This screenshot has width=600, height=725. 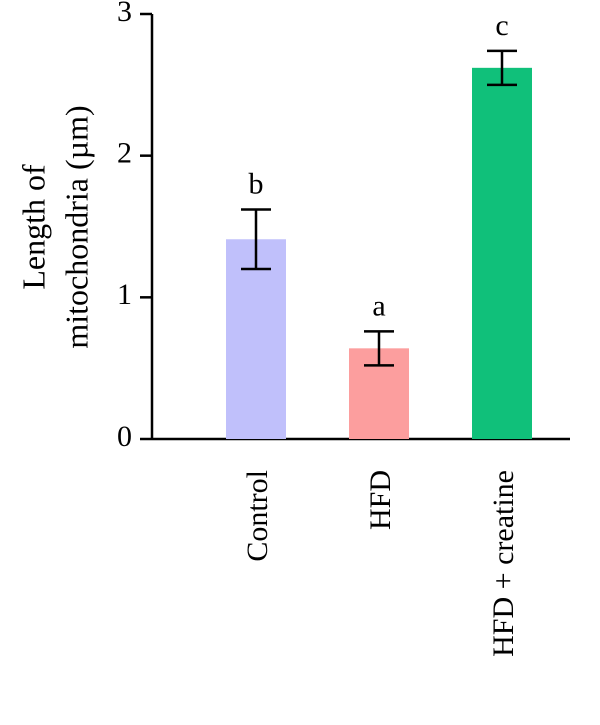 I want to click on y-tick-label: 3, so click(x=124, y=14).